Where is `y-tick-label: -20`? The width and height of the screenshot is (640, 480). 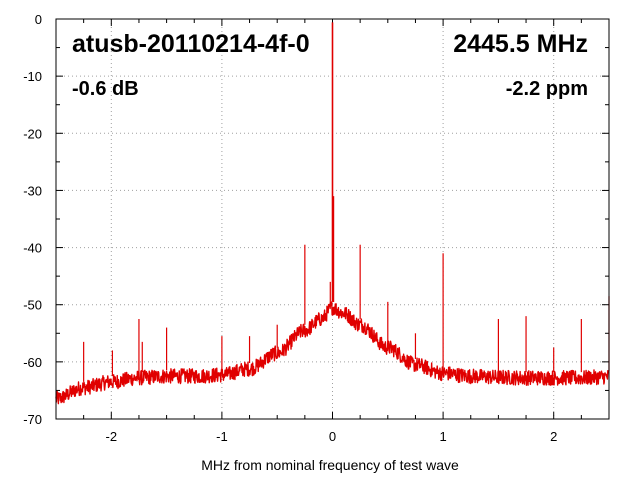 y-tick-label: -20 is located at coordinates (32, 133).